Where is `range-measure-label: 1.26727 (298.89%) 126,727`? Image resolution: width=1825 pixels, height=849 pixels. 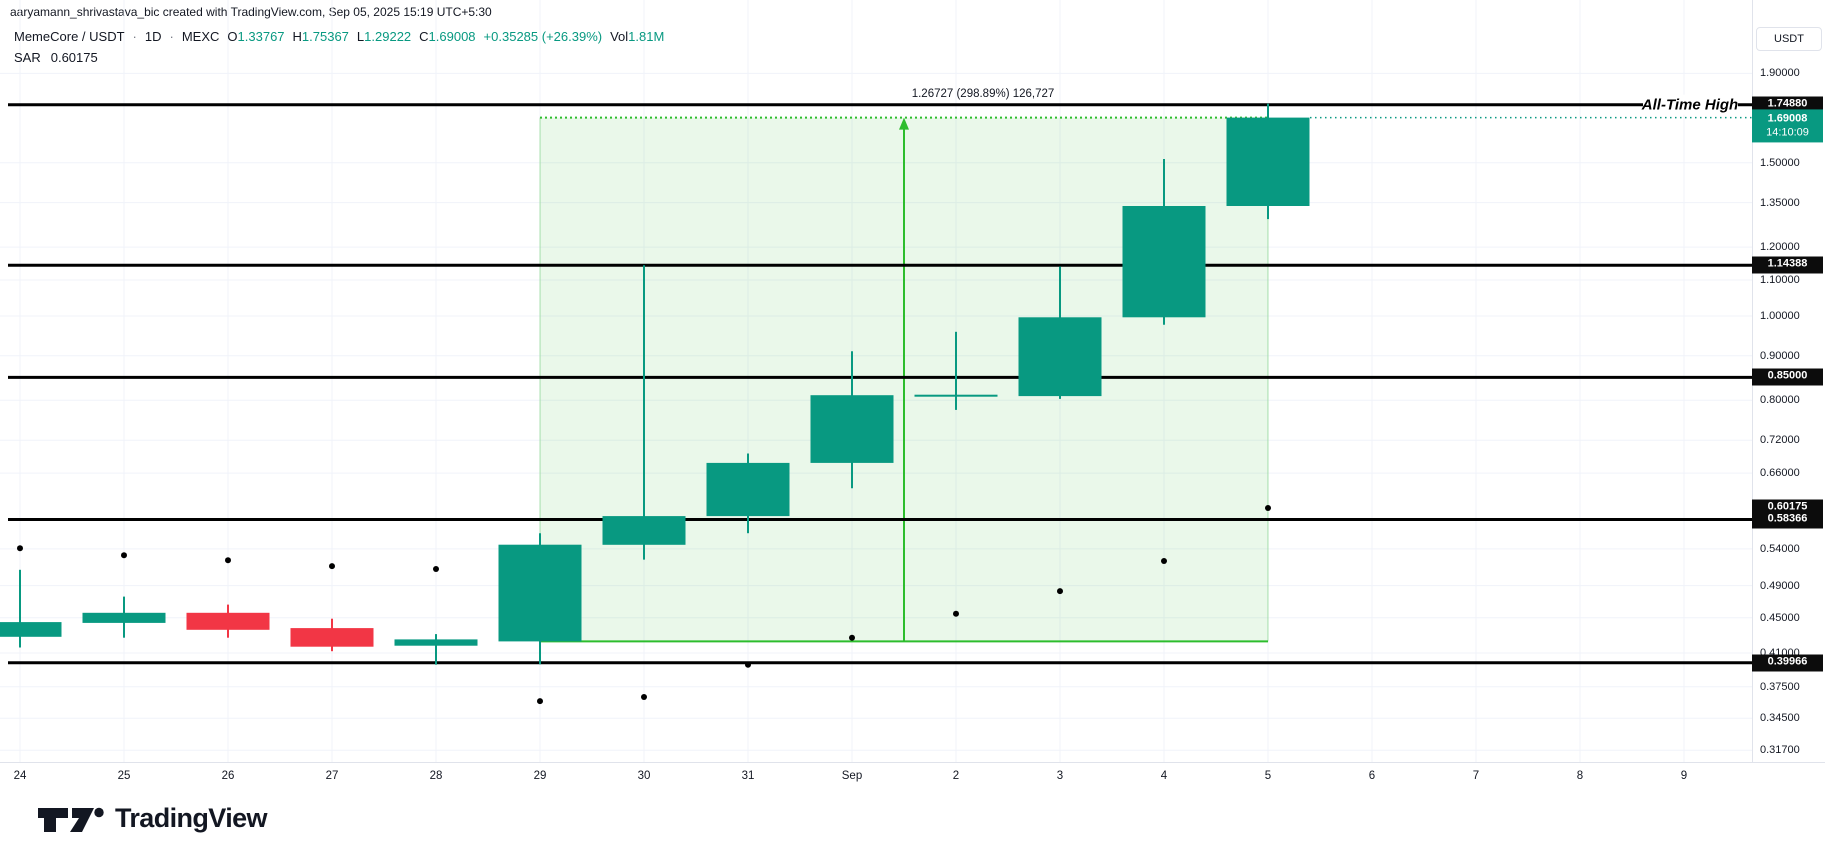
range-measure-label: 1.26727 (298.89%) 126,727 is located at coordinates (983, 94).